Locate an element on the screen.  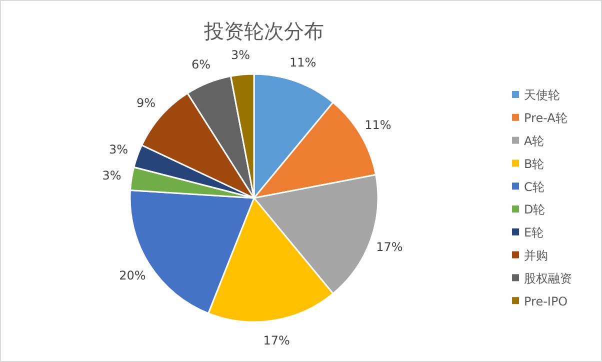
legend-label: Pre-IPO is located at coordinates (546, 301).